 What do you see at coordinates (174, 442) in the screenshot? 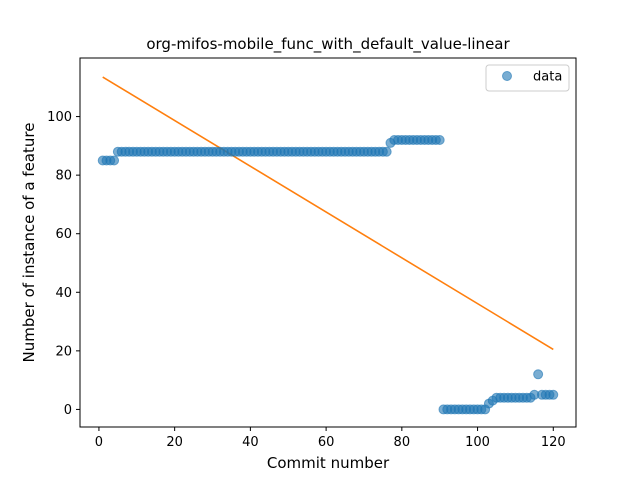
I see `x-tick-label: 20` at bounding box center [174, 442].